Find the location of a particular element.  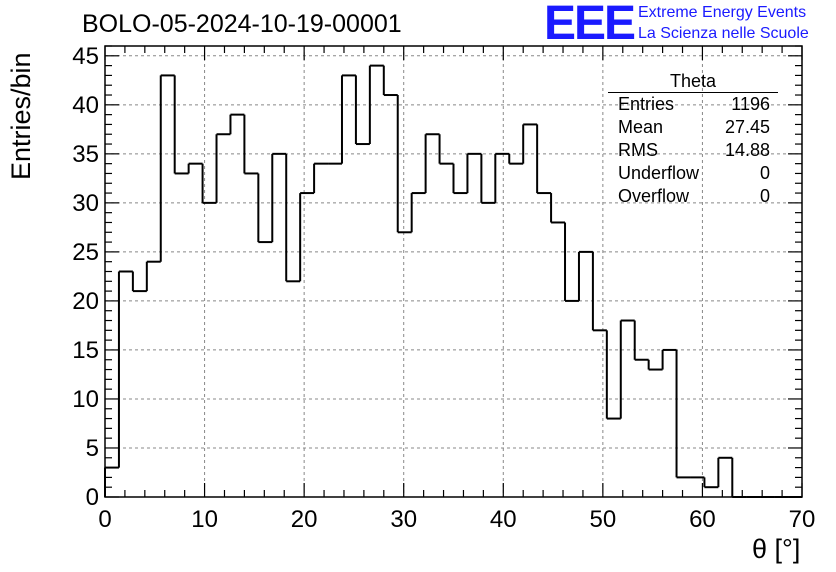

y-tick-label: 15 is located at coordinates (85, 350).